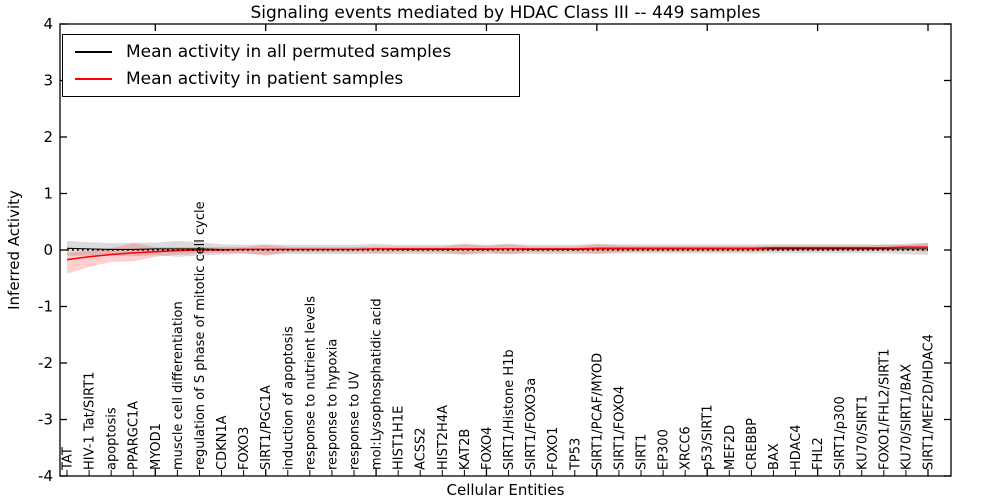 Image resolution: width=1000 pixels, height=500 pixels. Describe the element at coordinates (134, 435) in the screenshot. I see `x-tick-label: PPARGC1A` at that location.